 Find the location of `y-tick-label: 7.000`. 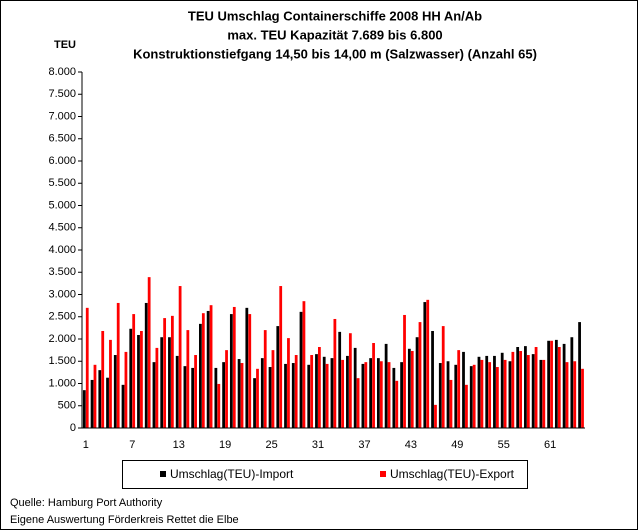

y-tick-label: 7.000 is located at coordinates (62, 116).